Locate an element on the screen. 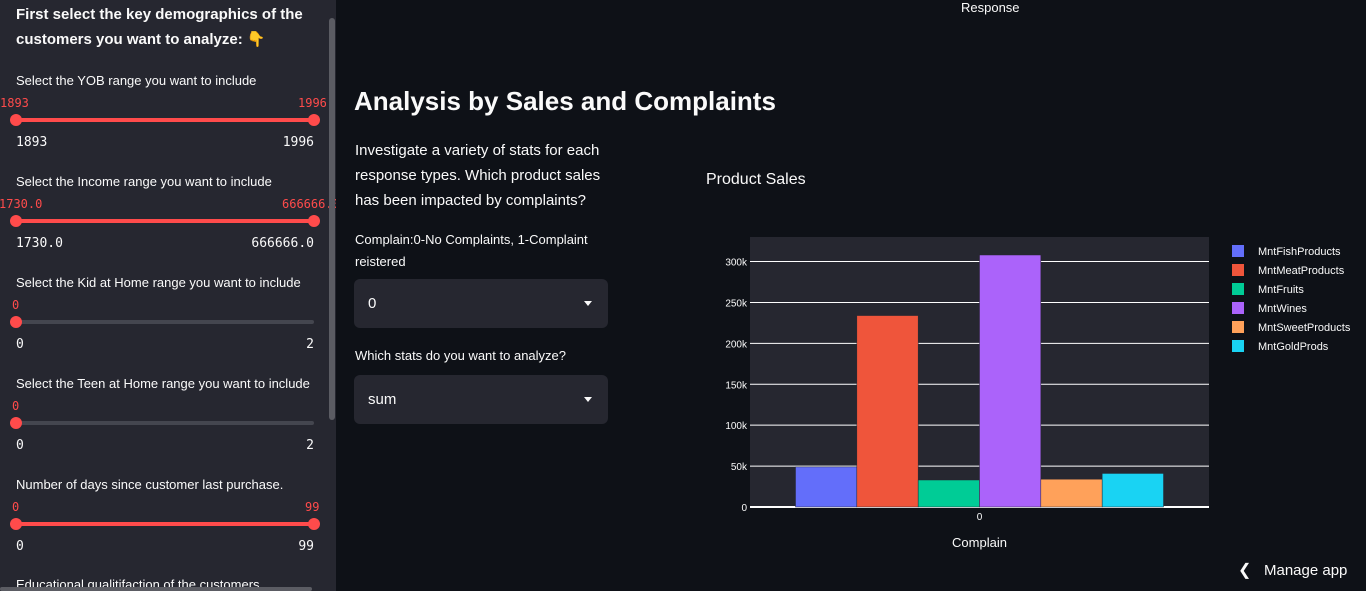 The height and width of the screenshot is (591, 1366). y-tick-label: 100k is located at coordinates (736, 426).